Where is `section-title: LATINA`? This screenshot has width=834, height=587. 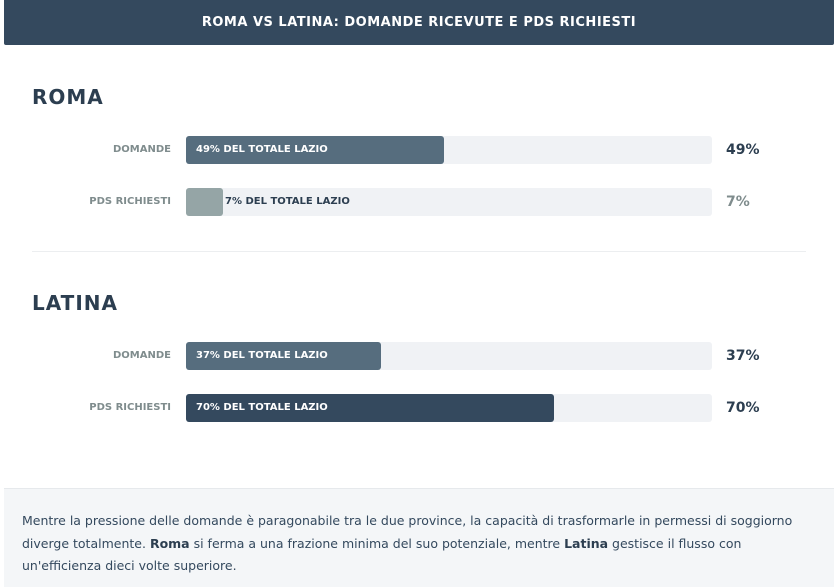 section-title: LATINA is located at coordinates (75, 303).